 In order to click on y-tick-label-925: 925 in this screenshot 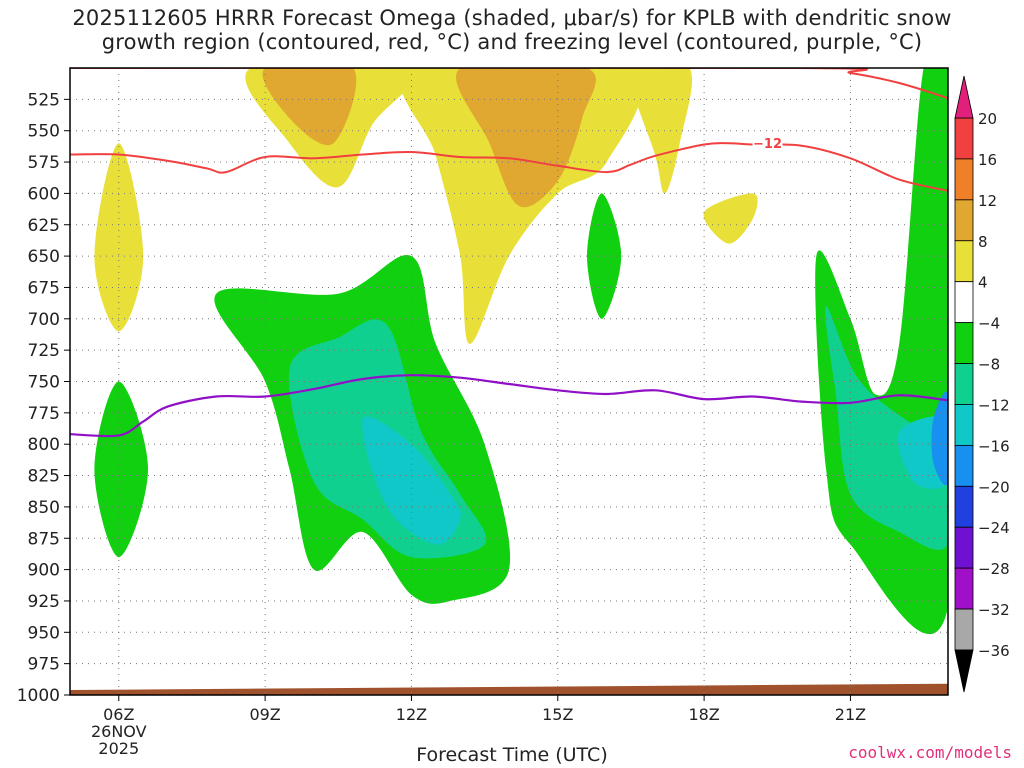, I will do `click(44, 602)`.